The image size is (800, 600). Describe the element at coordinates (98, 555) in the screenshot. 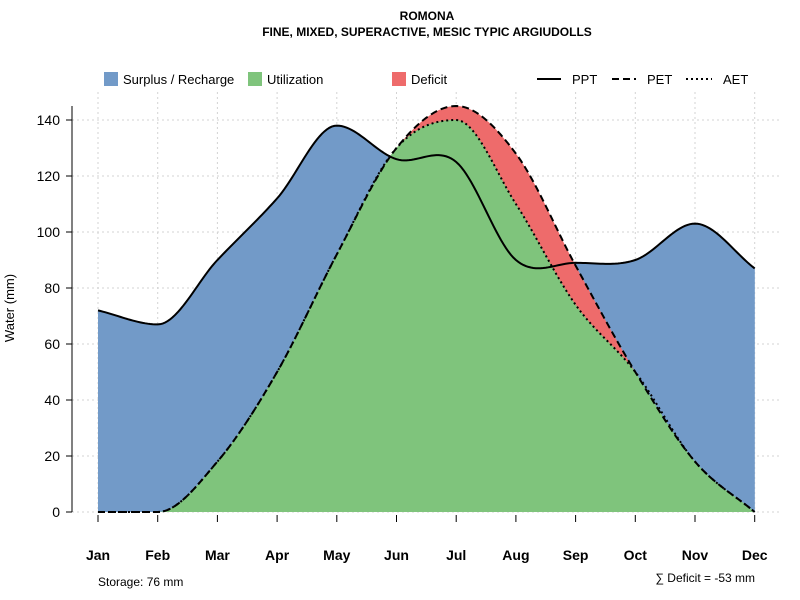

I see `x-tick-label: Jan` at that location.